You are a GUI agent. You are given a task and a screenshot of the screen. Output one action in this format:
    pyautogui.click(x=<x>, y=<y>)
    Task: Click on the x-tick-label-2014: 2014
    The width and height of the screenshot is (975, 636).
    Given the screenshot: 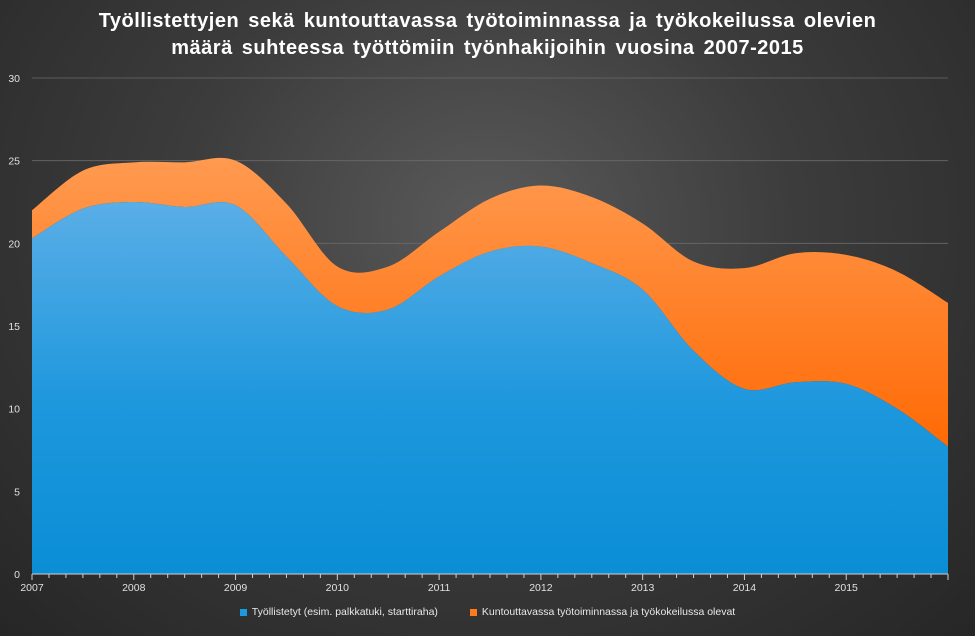 What is the action you would take?
    pyautogui.click(x=745, y=588)
    